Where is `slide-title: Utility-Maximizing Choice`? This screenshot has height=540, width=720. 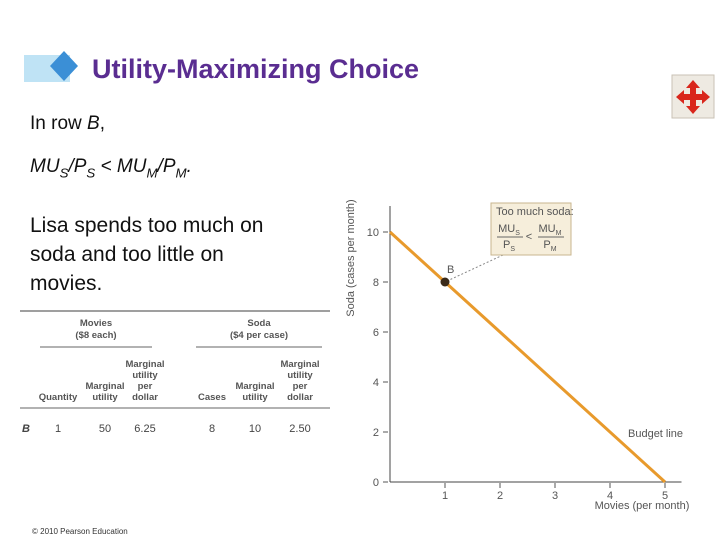
slide-title: Utility-Maximizing Choice is located at coordinates (255, 69).